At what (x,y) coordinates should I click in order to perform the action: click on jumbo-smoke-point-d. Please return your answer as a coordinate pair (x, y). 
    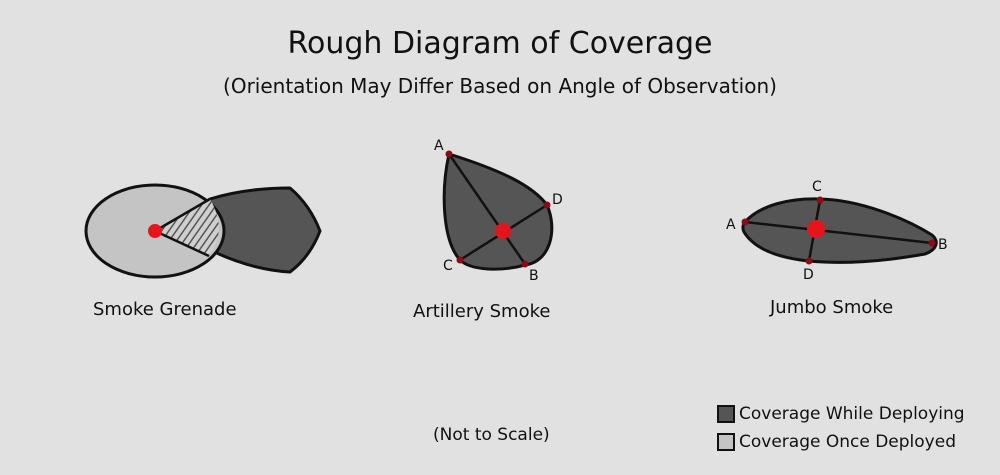
    Looking at the image, I should click on (809, 261).